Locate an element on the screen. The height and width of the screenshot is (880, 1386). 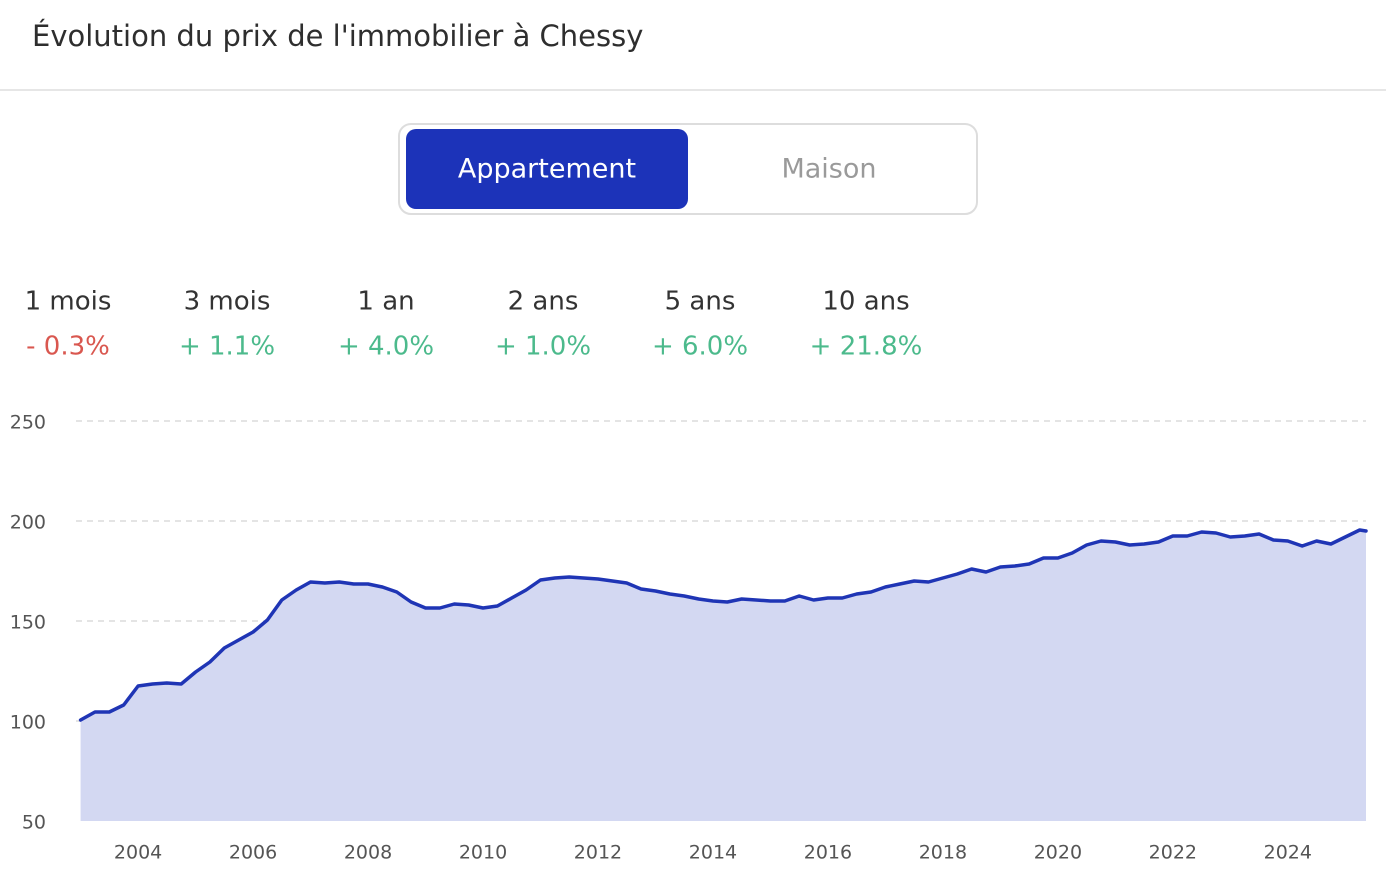
x-tick-label: 2006 is located at coordinates (253, 853).